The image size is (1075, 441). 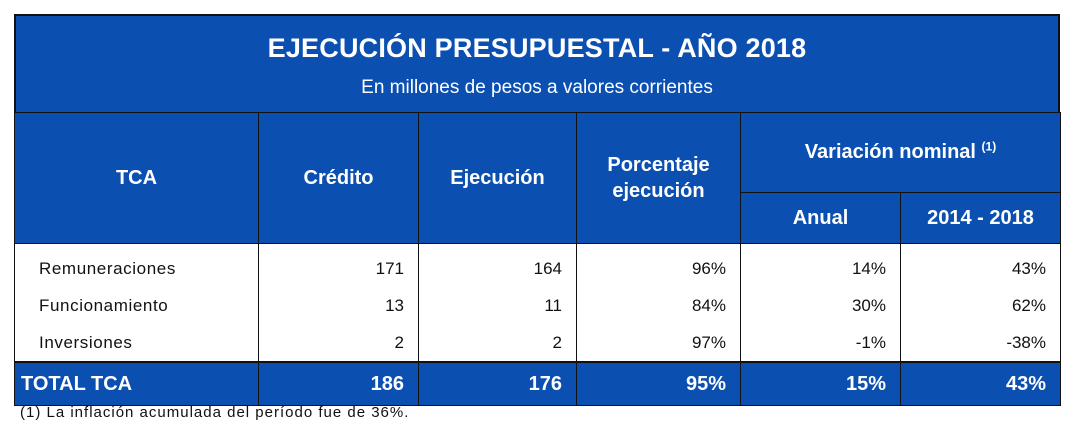 What do you see at coordinates (820, 265) in the screenshot?
I see `cell-anual: 14%` at bounding box center [820, 265].